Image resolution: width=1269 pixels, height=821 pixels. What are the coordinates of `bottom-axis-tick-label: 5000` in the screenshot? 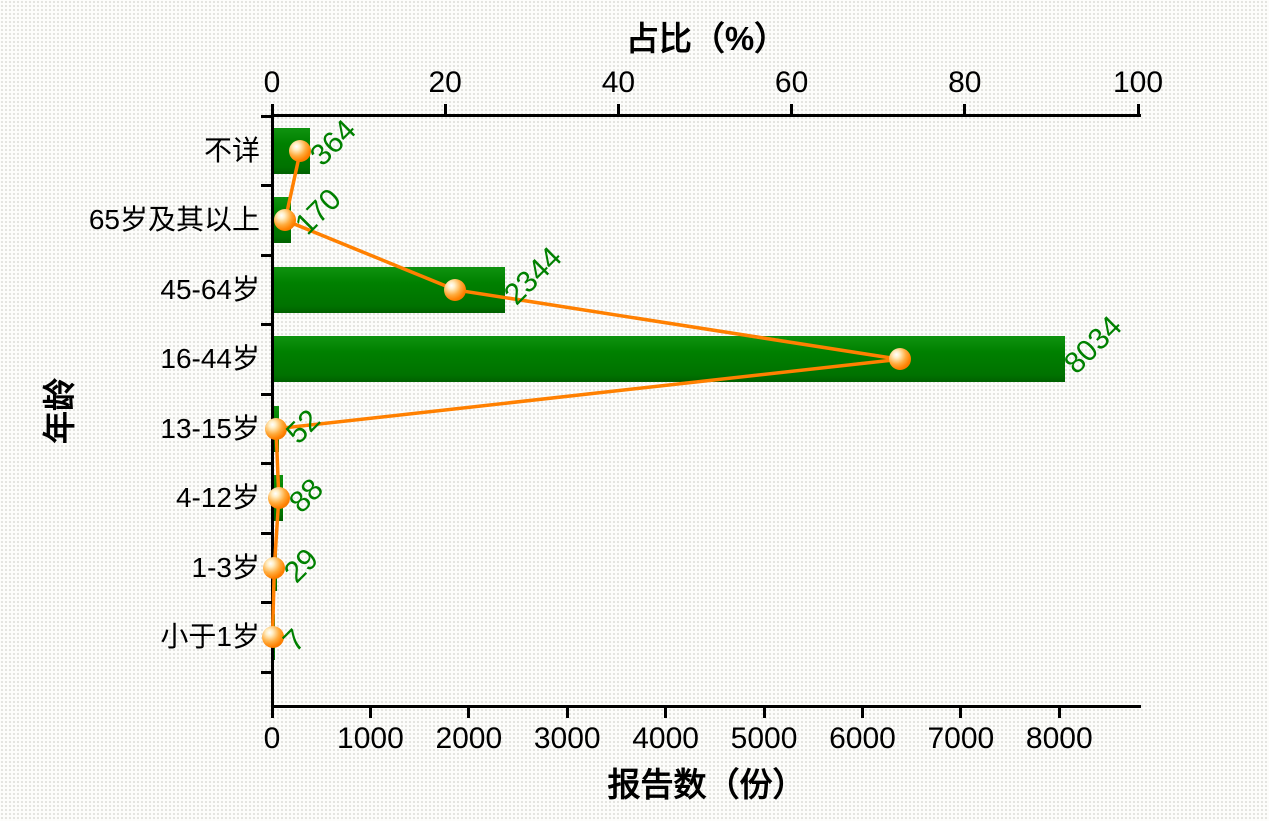 It's located at (764, 738).